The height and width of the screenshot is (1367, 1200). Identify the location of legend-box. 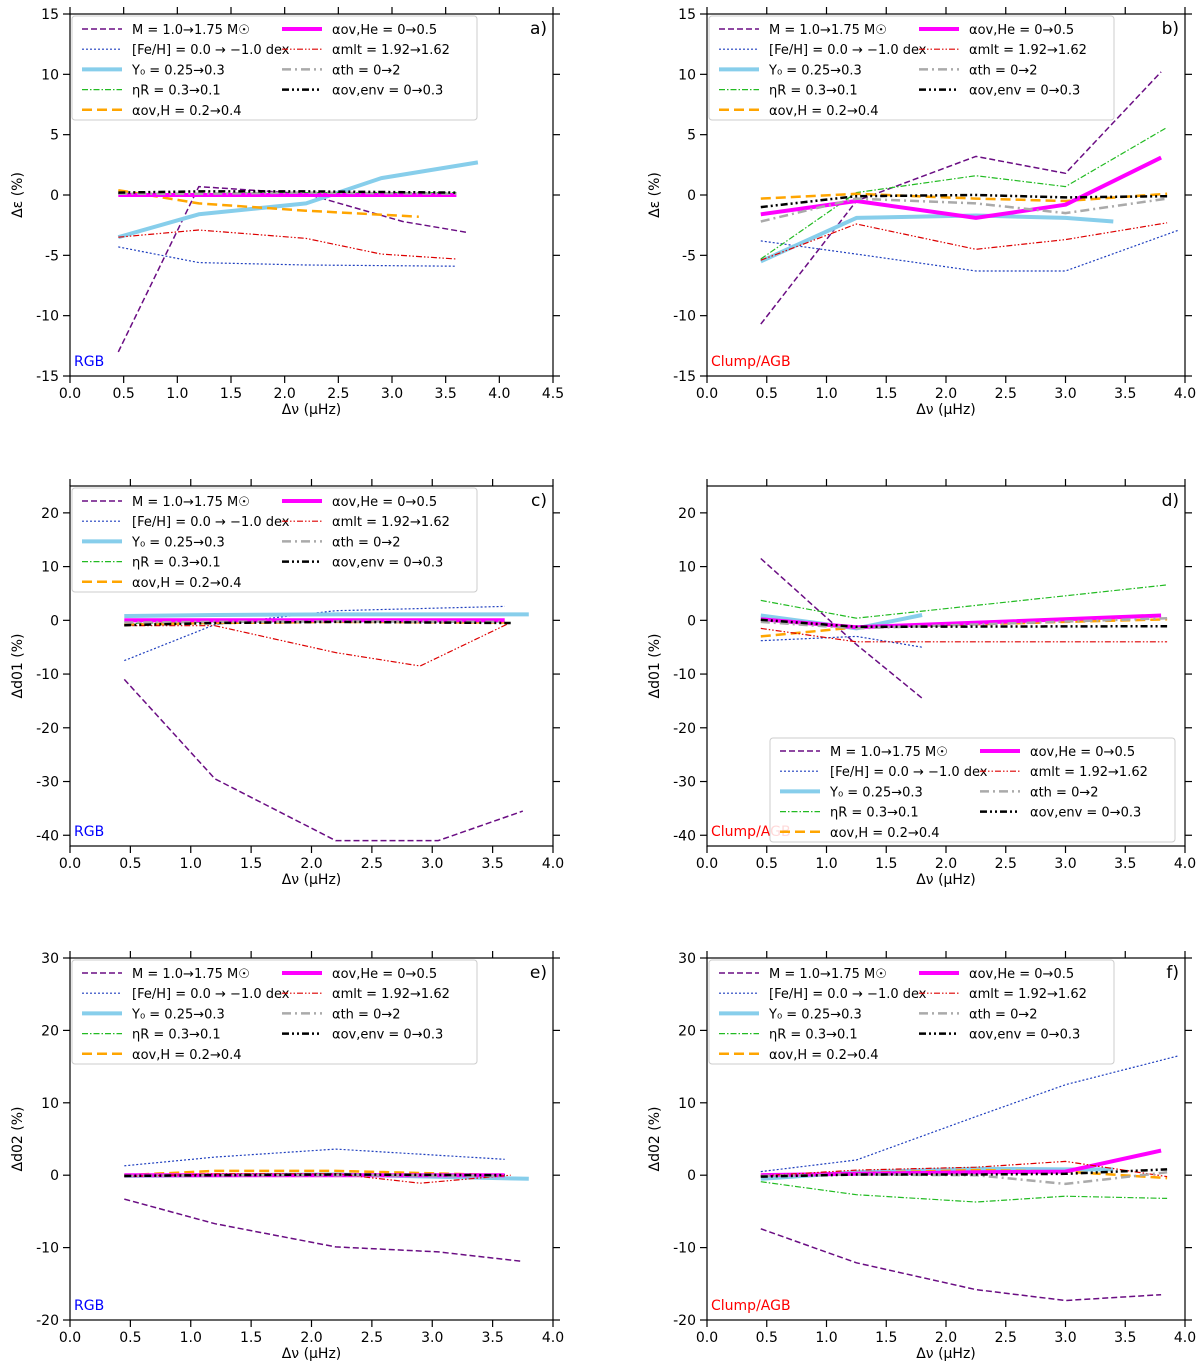
(274, 68).